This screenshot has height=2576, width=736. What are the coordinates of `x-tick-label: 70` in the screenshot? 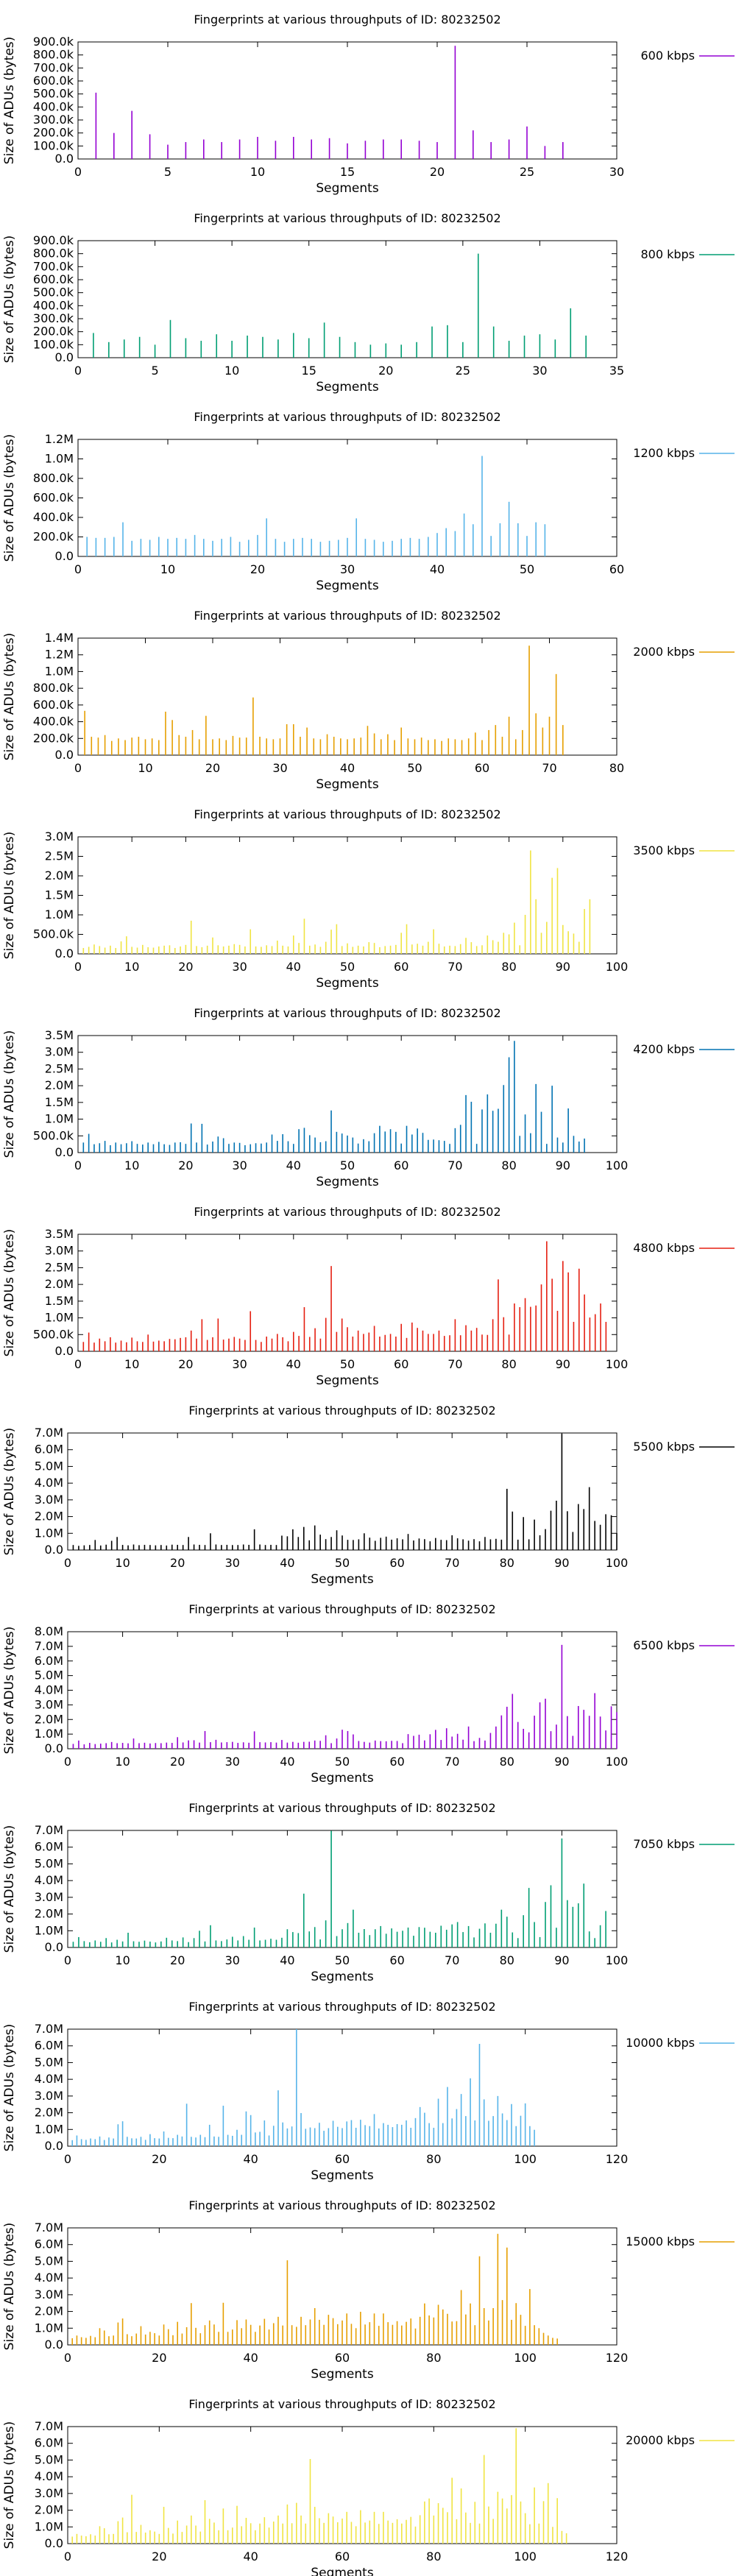 It's located at (549, 768).